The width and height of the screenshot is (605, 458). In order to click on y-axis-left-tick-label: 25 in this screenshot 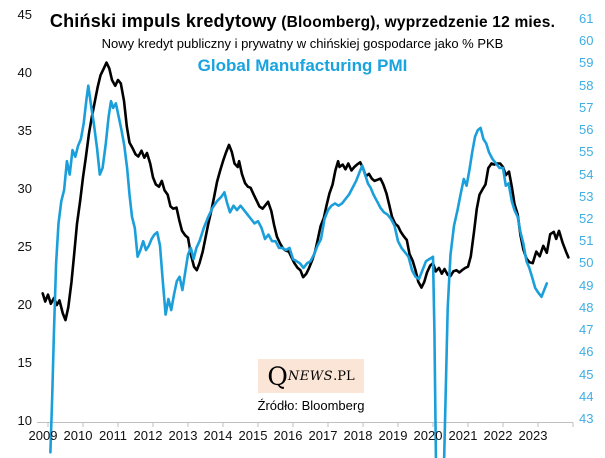, I will do `click(24, 246)`.